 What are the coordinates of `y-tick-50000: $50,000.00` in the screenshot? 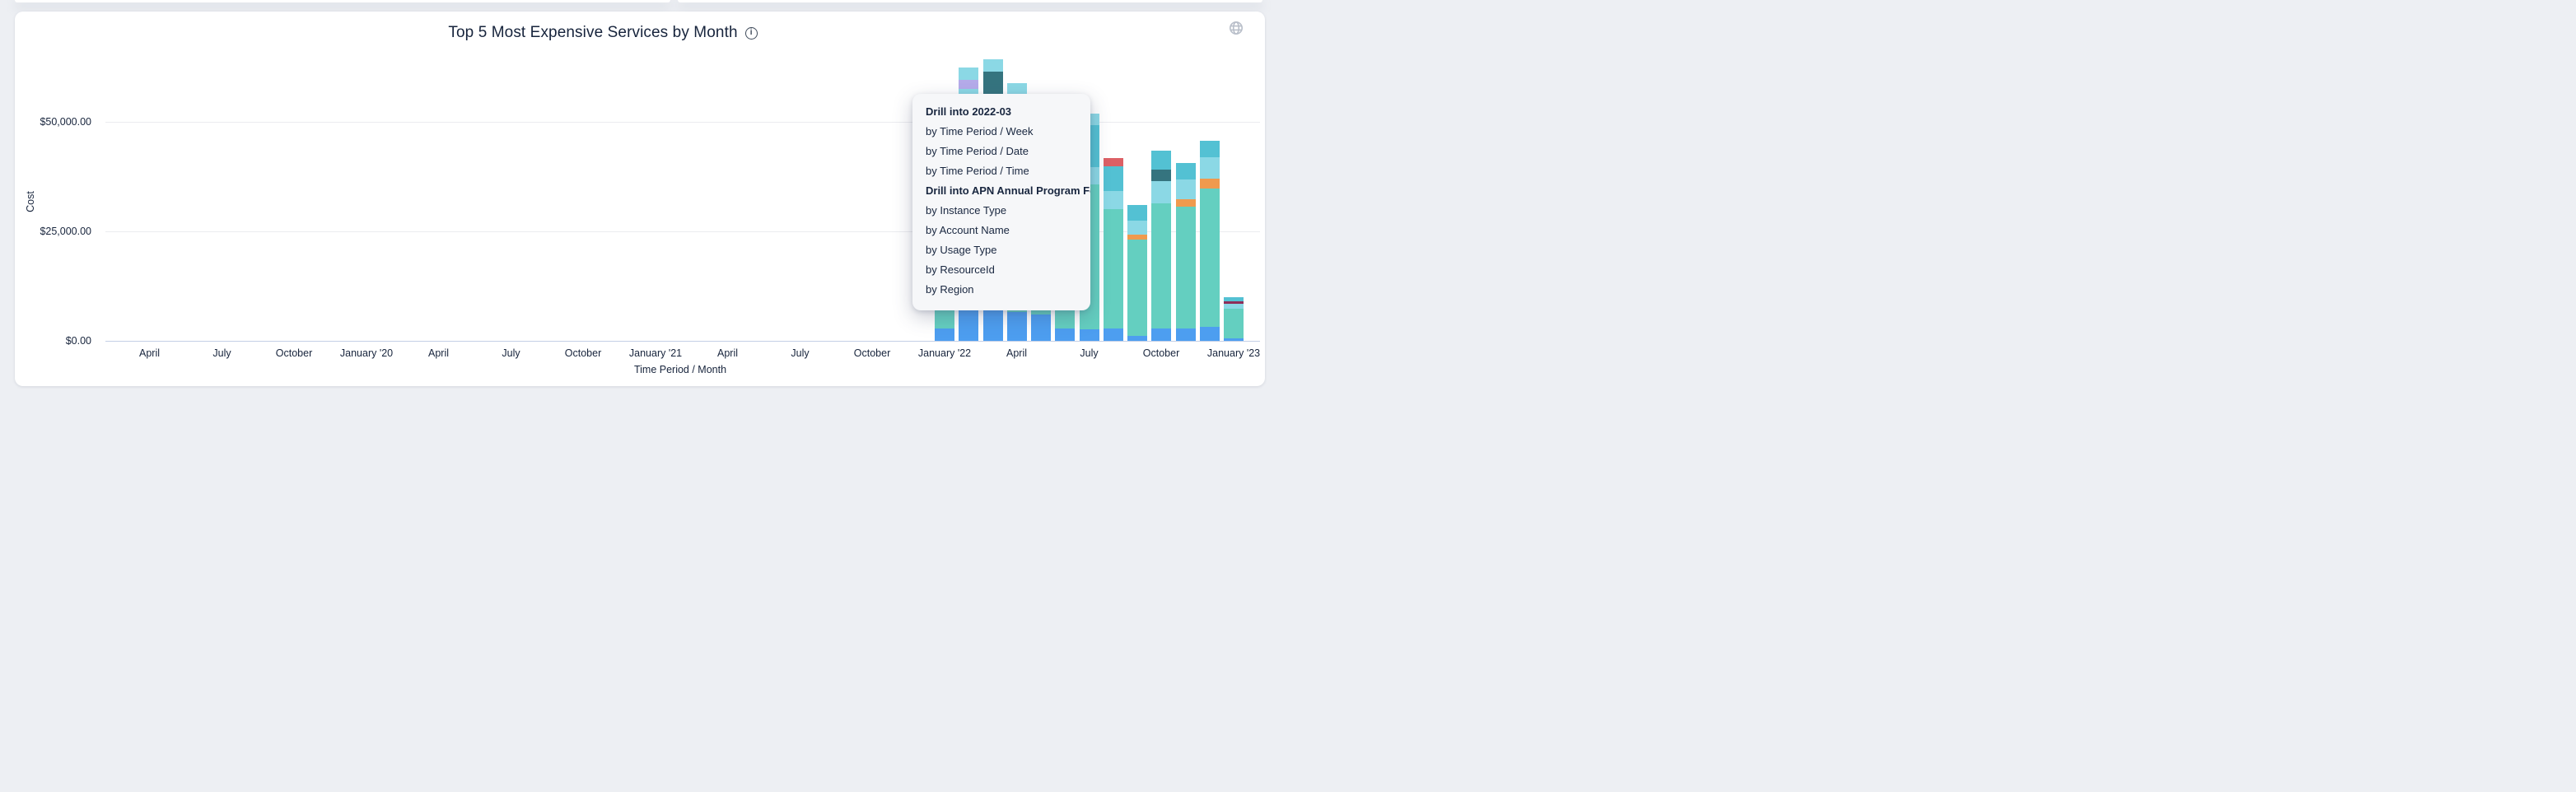 It's located at (65, 122).